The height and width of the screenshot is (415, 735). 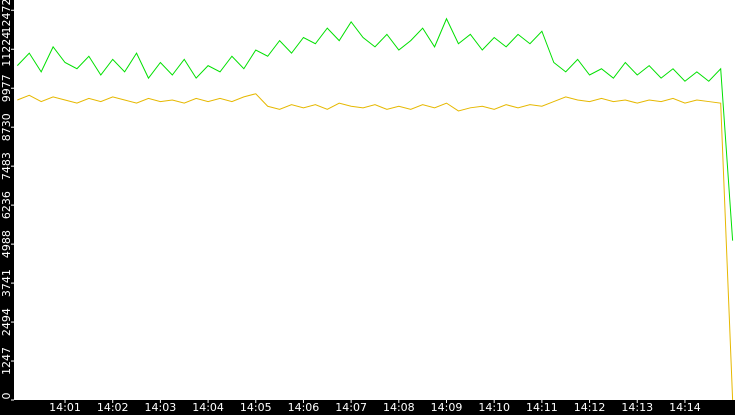 I want to click on y-tick-label: 11224, so click(x=6, y=49).